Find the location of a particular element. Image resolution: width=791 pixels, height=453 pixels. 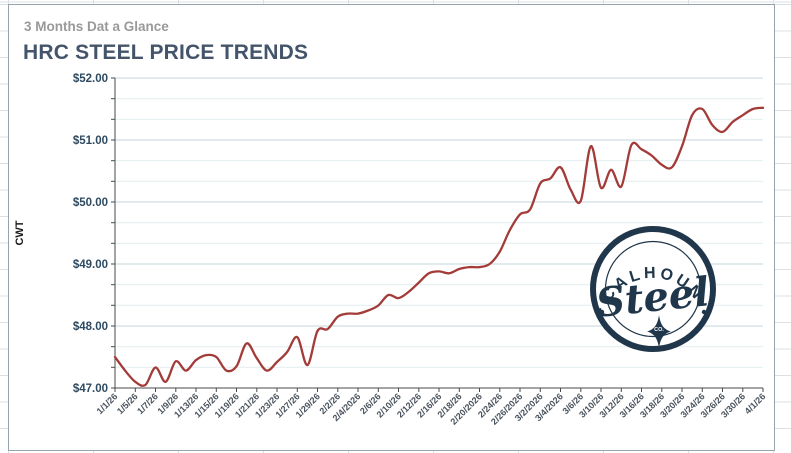

logo-inner-ring is located at coordinates (653, 289).